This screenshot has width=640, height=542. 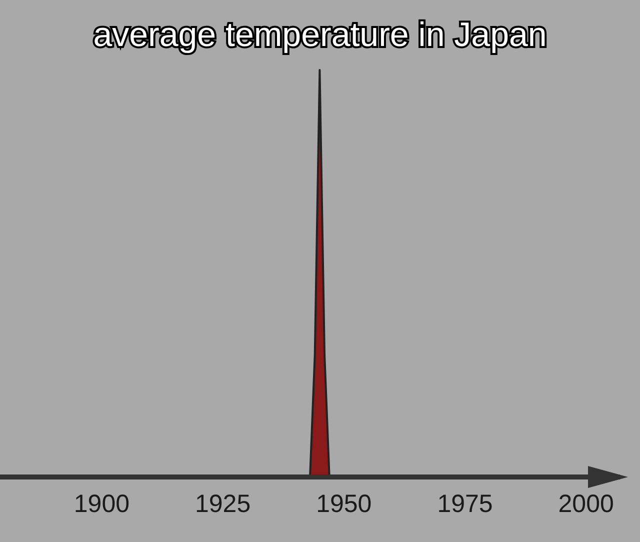 I want to click on x-tick-label: 1925, so click(x=223, y=504).